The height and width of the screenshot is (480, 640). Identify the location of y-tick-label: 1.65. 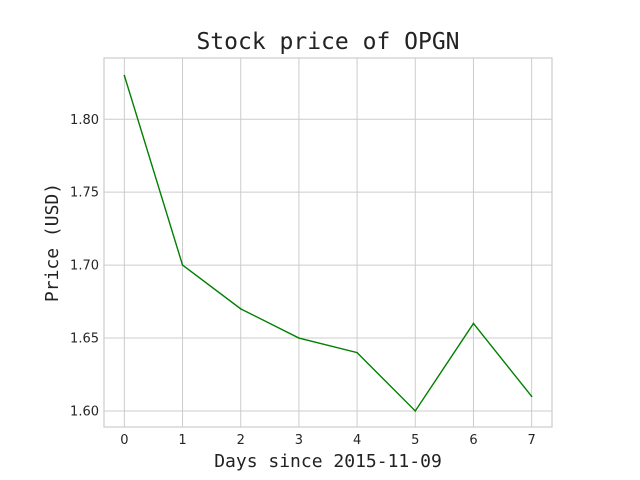
(84, 339).